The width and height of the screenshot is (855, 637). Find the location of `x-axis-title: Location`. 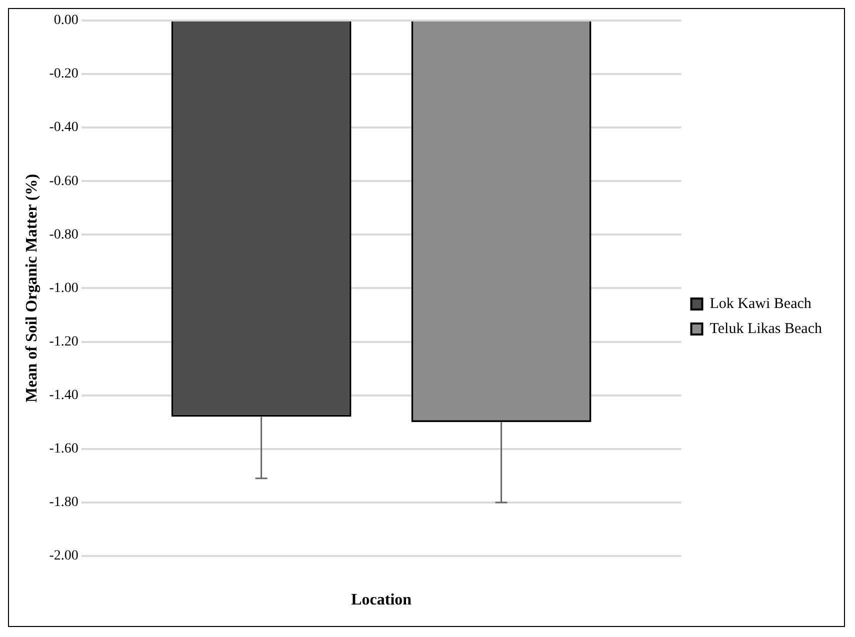

x-axis-title: Location is located at coordinates (381, 600).